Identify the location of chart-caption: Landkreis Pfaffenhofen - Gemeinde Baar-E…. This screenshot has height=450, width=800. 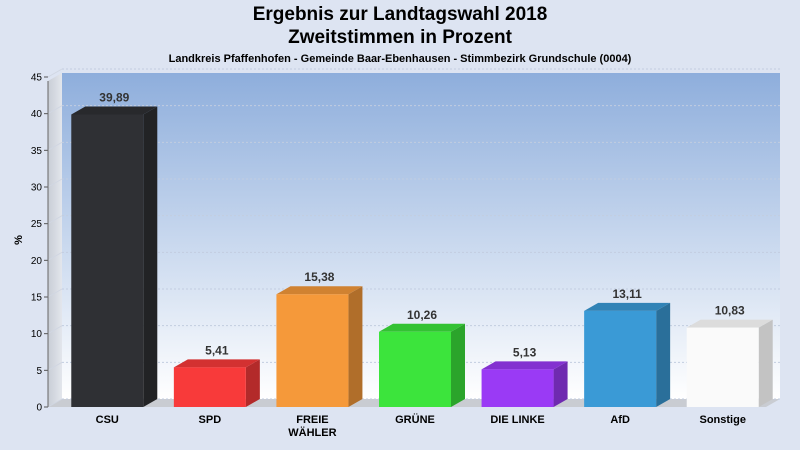
(400, 59).